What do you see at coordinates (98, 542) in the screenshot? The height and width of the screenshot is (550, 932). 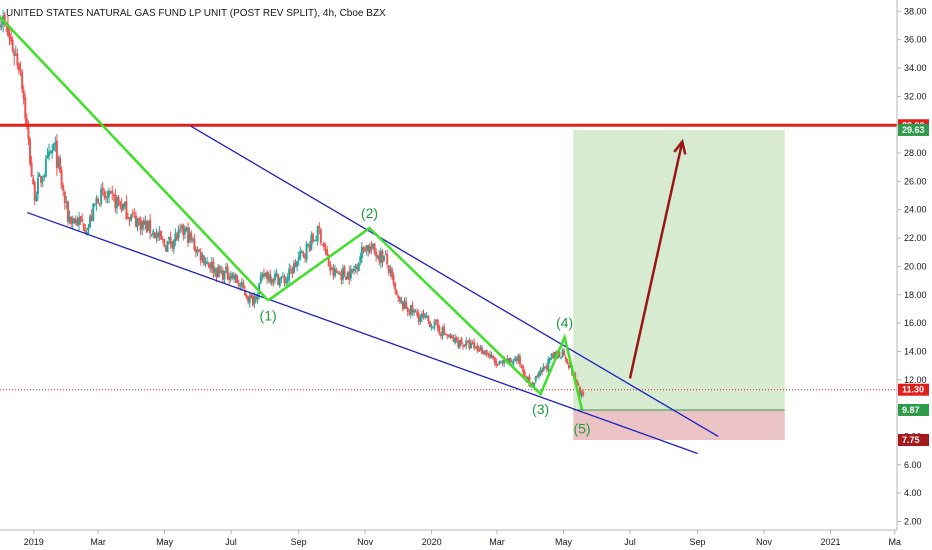 I see `x-tick-label: Mar` at bounding box center [98, 542].